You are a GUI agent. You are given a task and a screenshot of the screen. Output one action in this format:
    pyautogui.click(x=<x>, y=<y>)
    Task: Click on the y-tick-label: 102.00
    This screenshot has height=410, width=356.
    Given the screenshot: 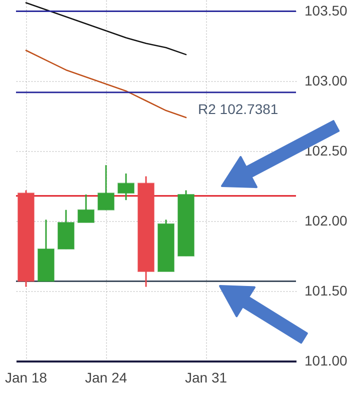 What is the action you would take?
    pyautogui.click(x=326, y=220)
    